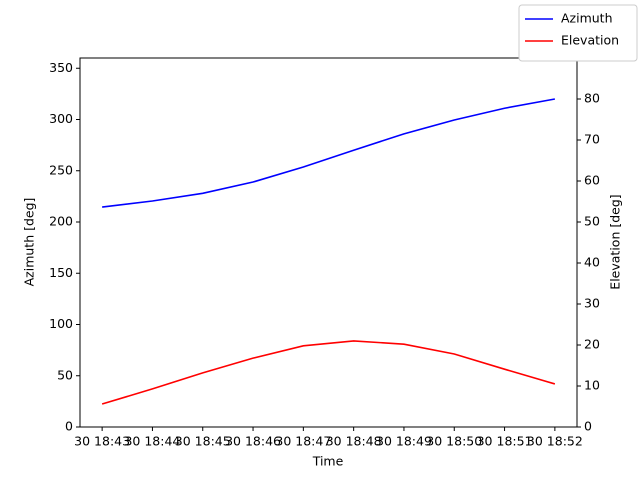 This screenshot has height=480, width=640. I want to click on y2-tick-label: 50, so click(592, 221).